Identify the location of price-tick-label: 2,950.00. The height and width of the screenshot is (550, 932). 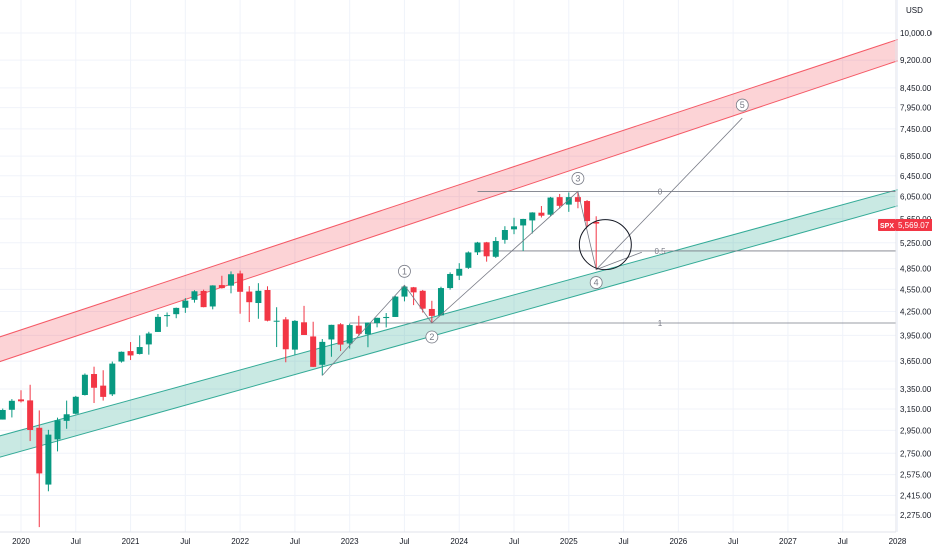
(916, 430).